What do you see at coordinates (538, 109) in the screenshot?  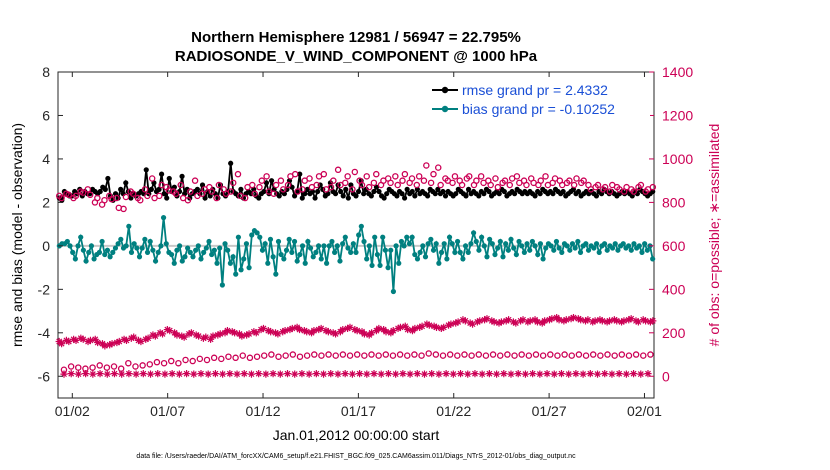 I see `legend-bias-label: bias grand pr = -0.10252` at bounding box center [538, 109].